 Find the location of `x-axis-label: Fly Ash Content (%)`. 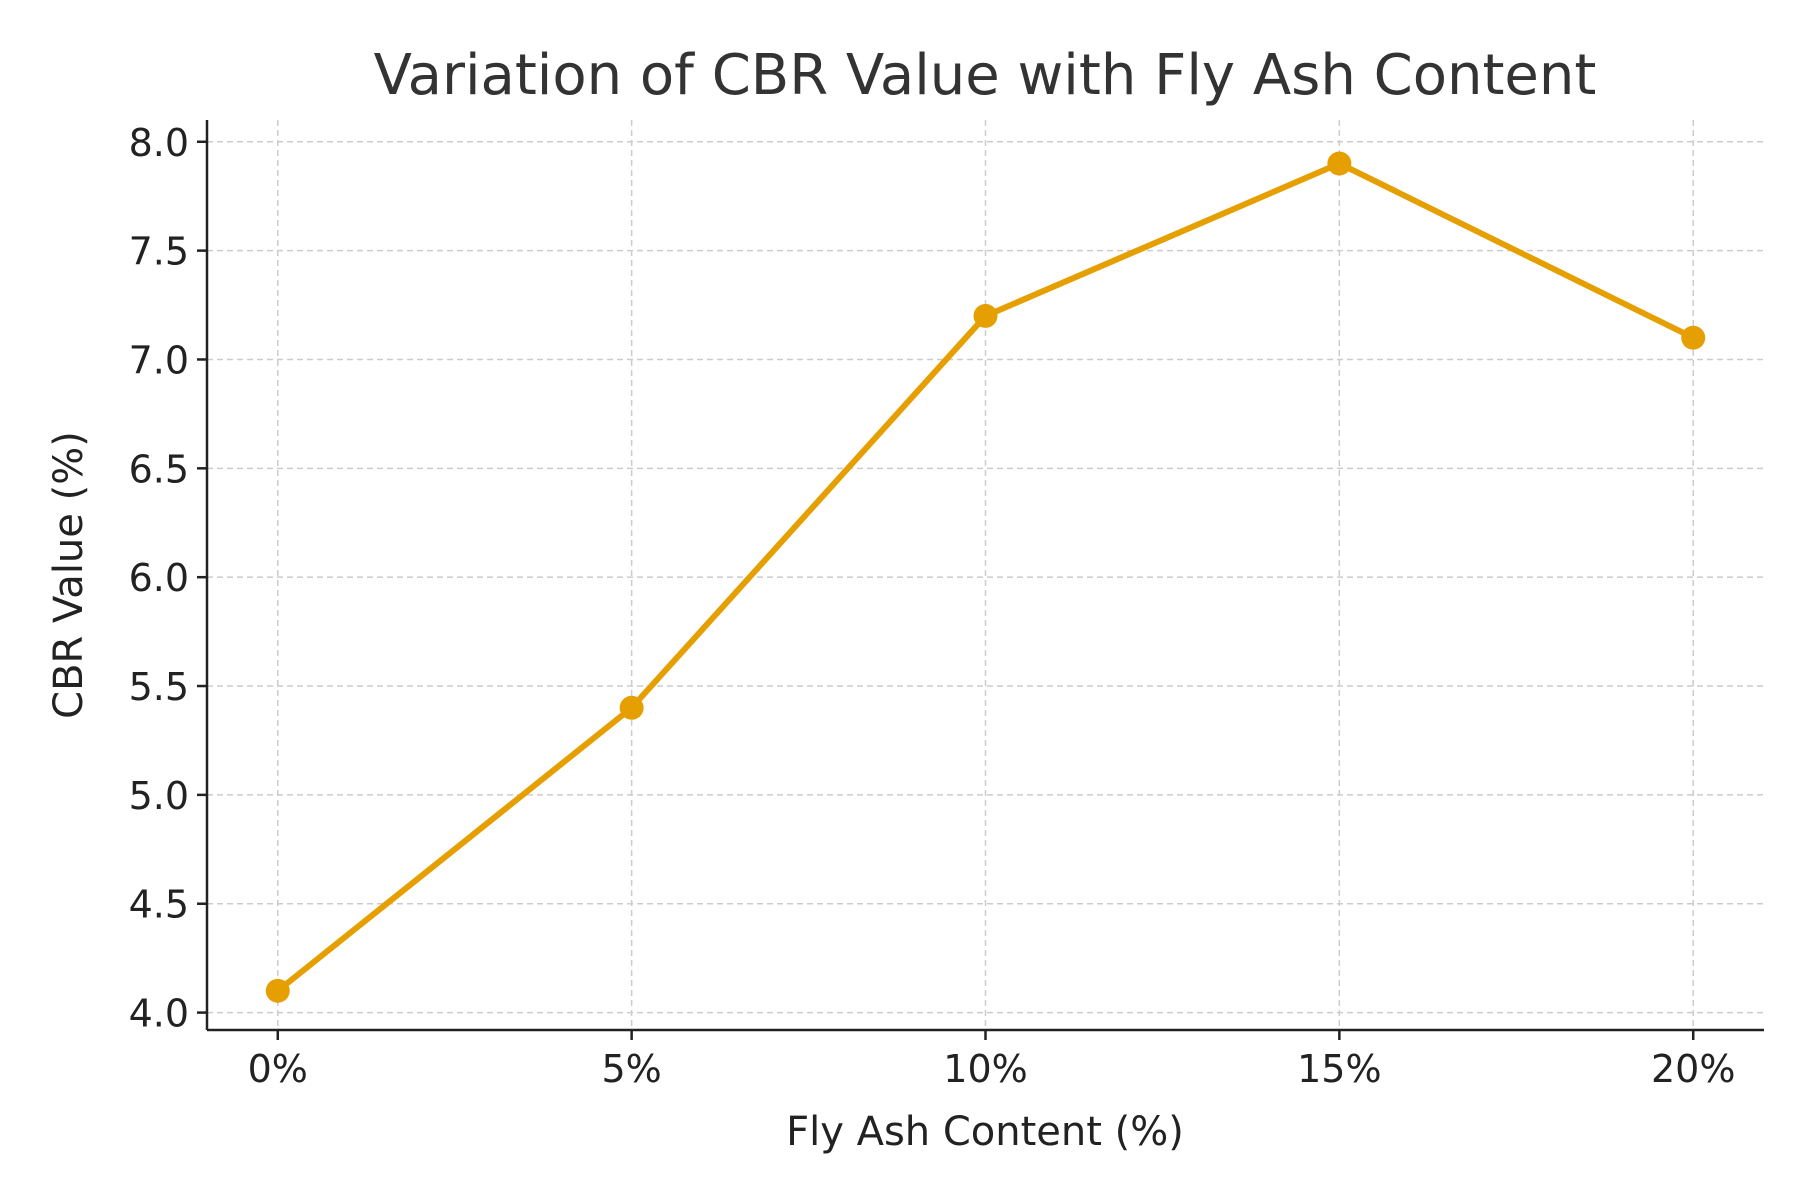

x-axis-label: Fly Ash Content (%) is located at coordinates (985, 1132).